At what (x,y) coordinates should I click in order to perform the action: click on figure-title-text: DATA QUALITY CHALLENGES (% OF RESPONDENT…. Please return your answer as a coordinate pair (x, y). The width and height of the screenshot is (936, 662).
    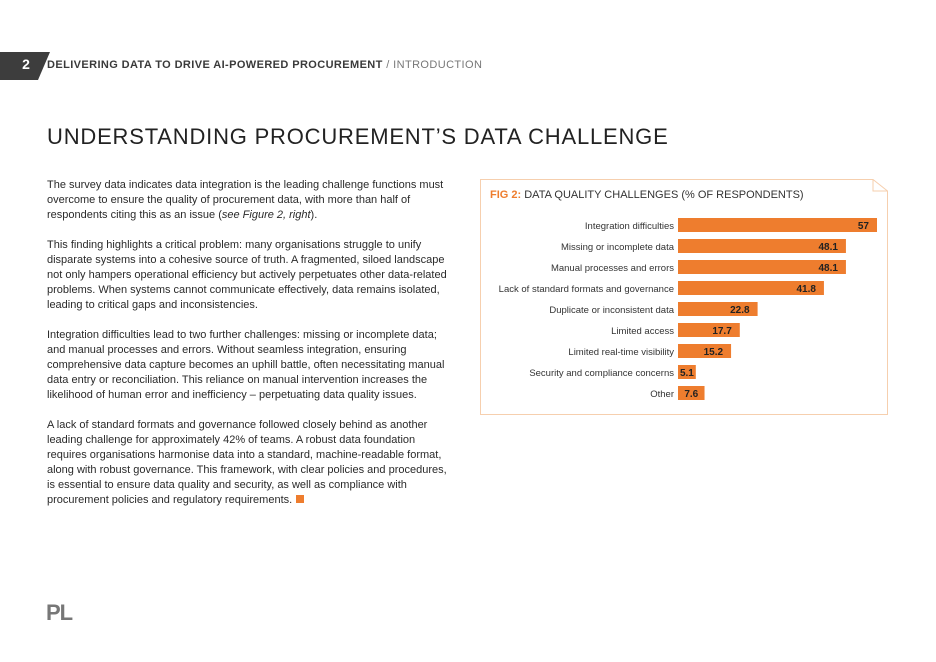
    Looking at the image, I should click on (663, 195).